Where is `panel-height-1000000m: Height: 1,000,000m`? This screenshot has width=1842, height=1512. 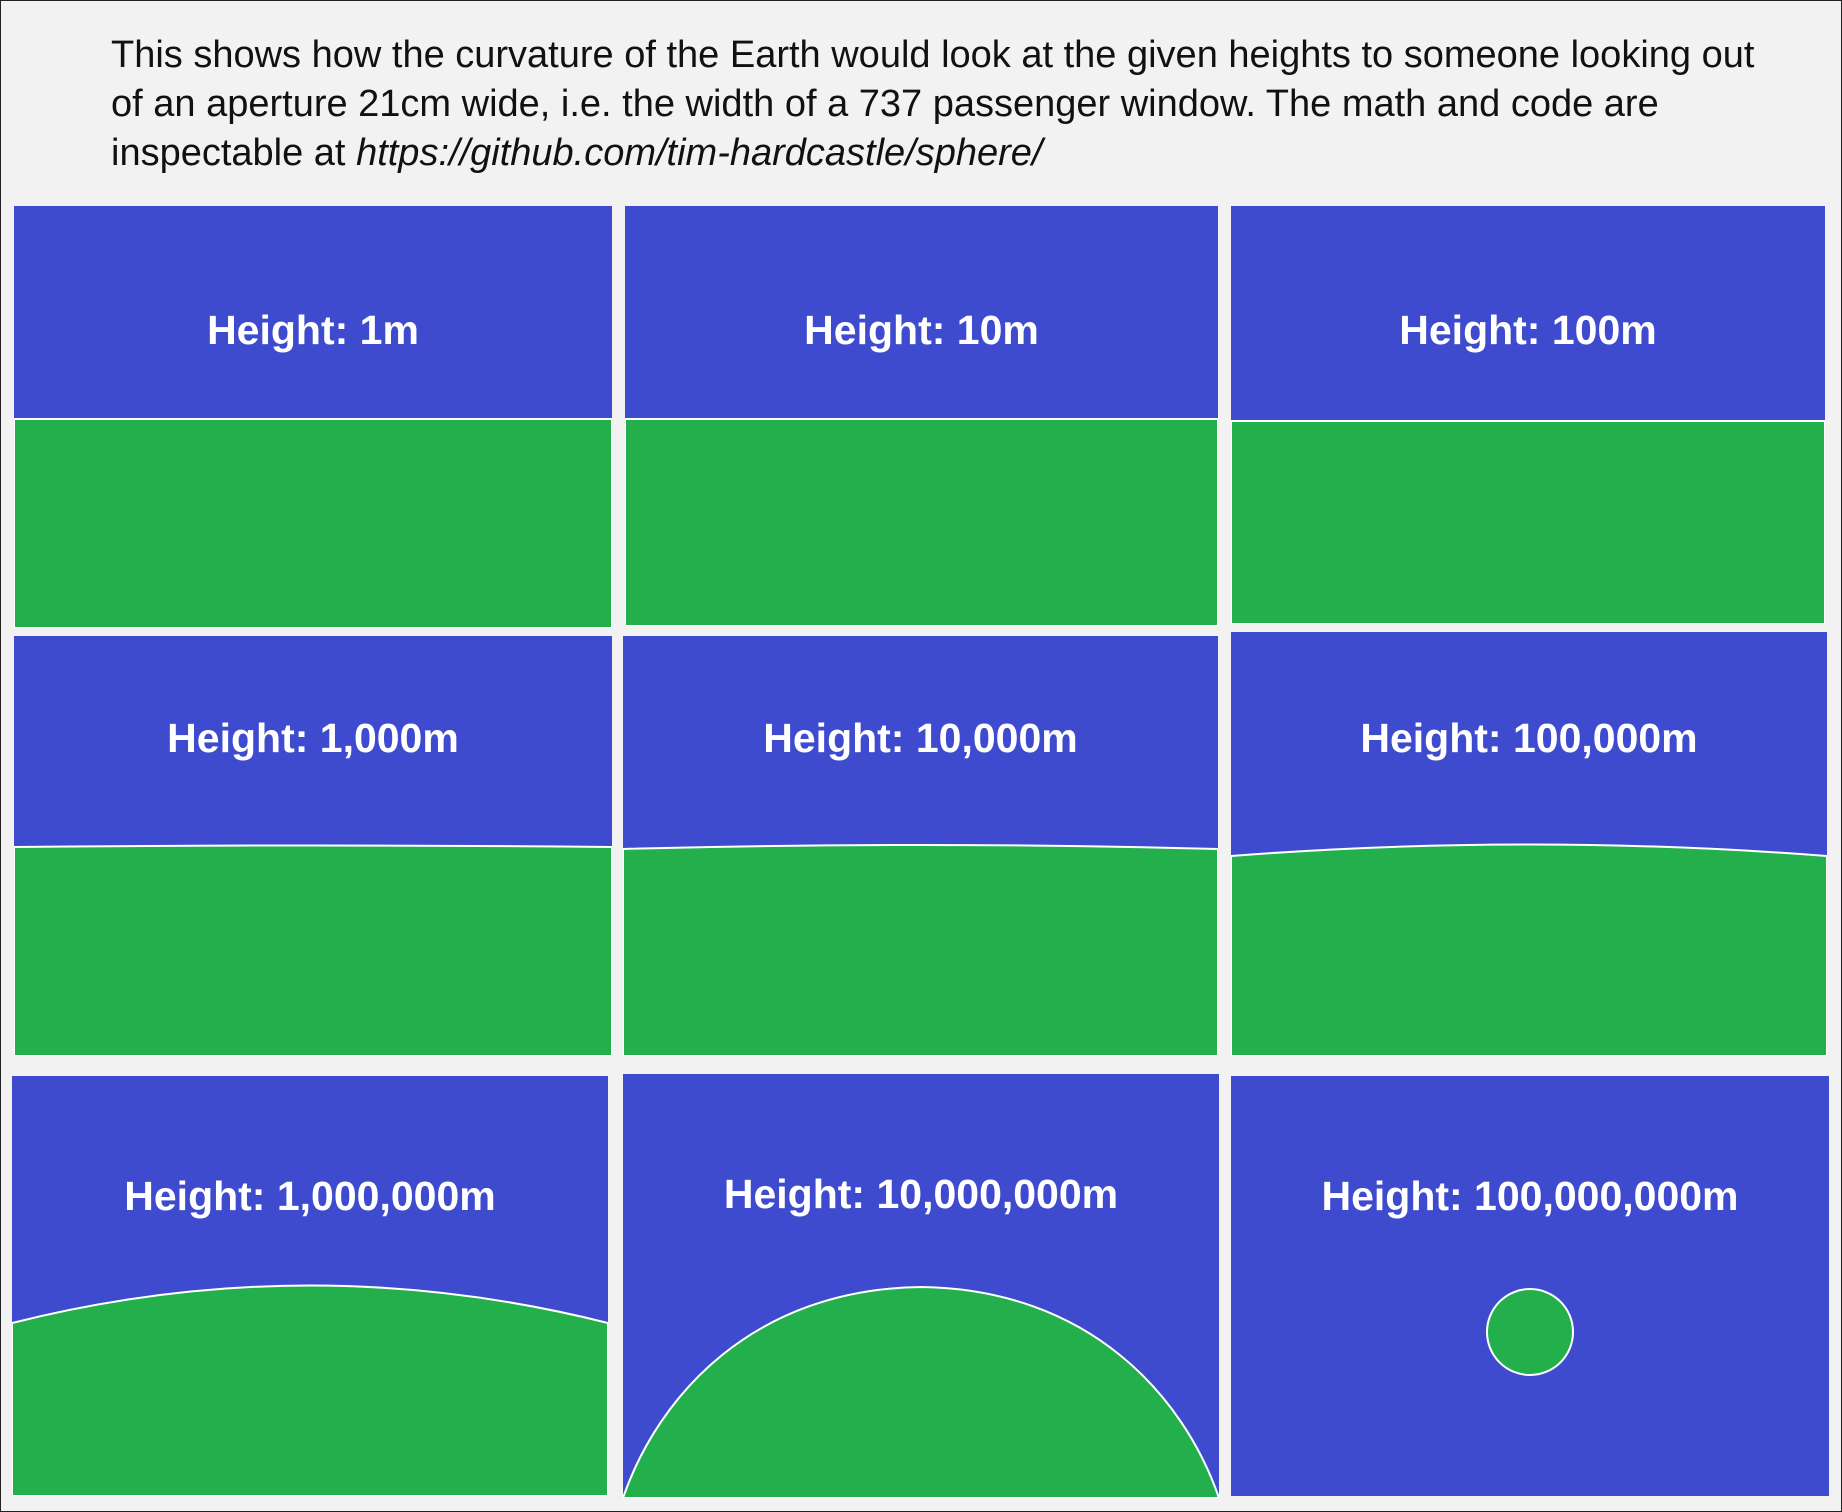
panel-height-1000000m: Height: 1,000,000m is located at coordinates (310, 1286).